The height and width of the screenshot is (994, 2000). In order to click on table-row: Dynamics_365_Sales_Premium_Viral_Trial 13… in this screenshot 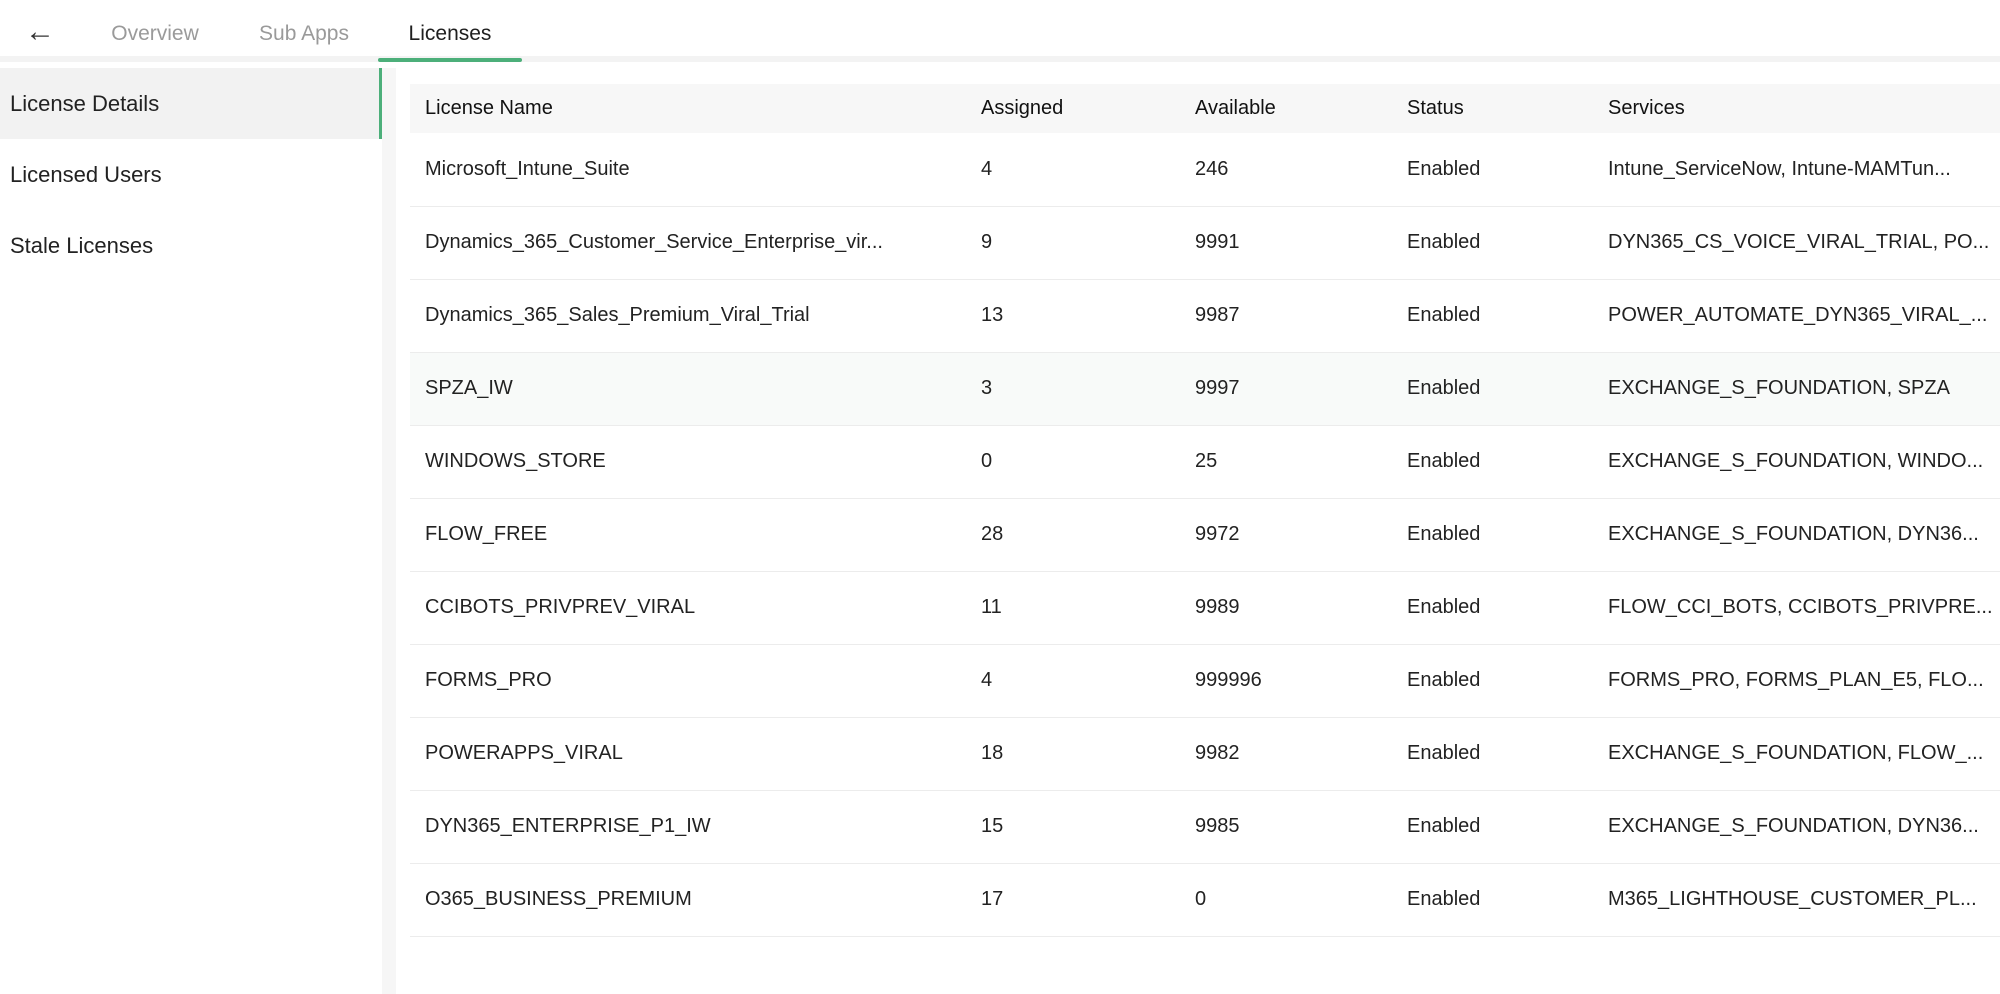, I will do `click(1205, 316)`.